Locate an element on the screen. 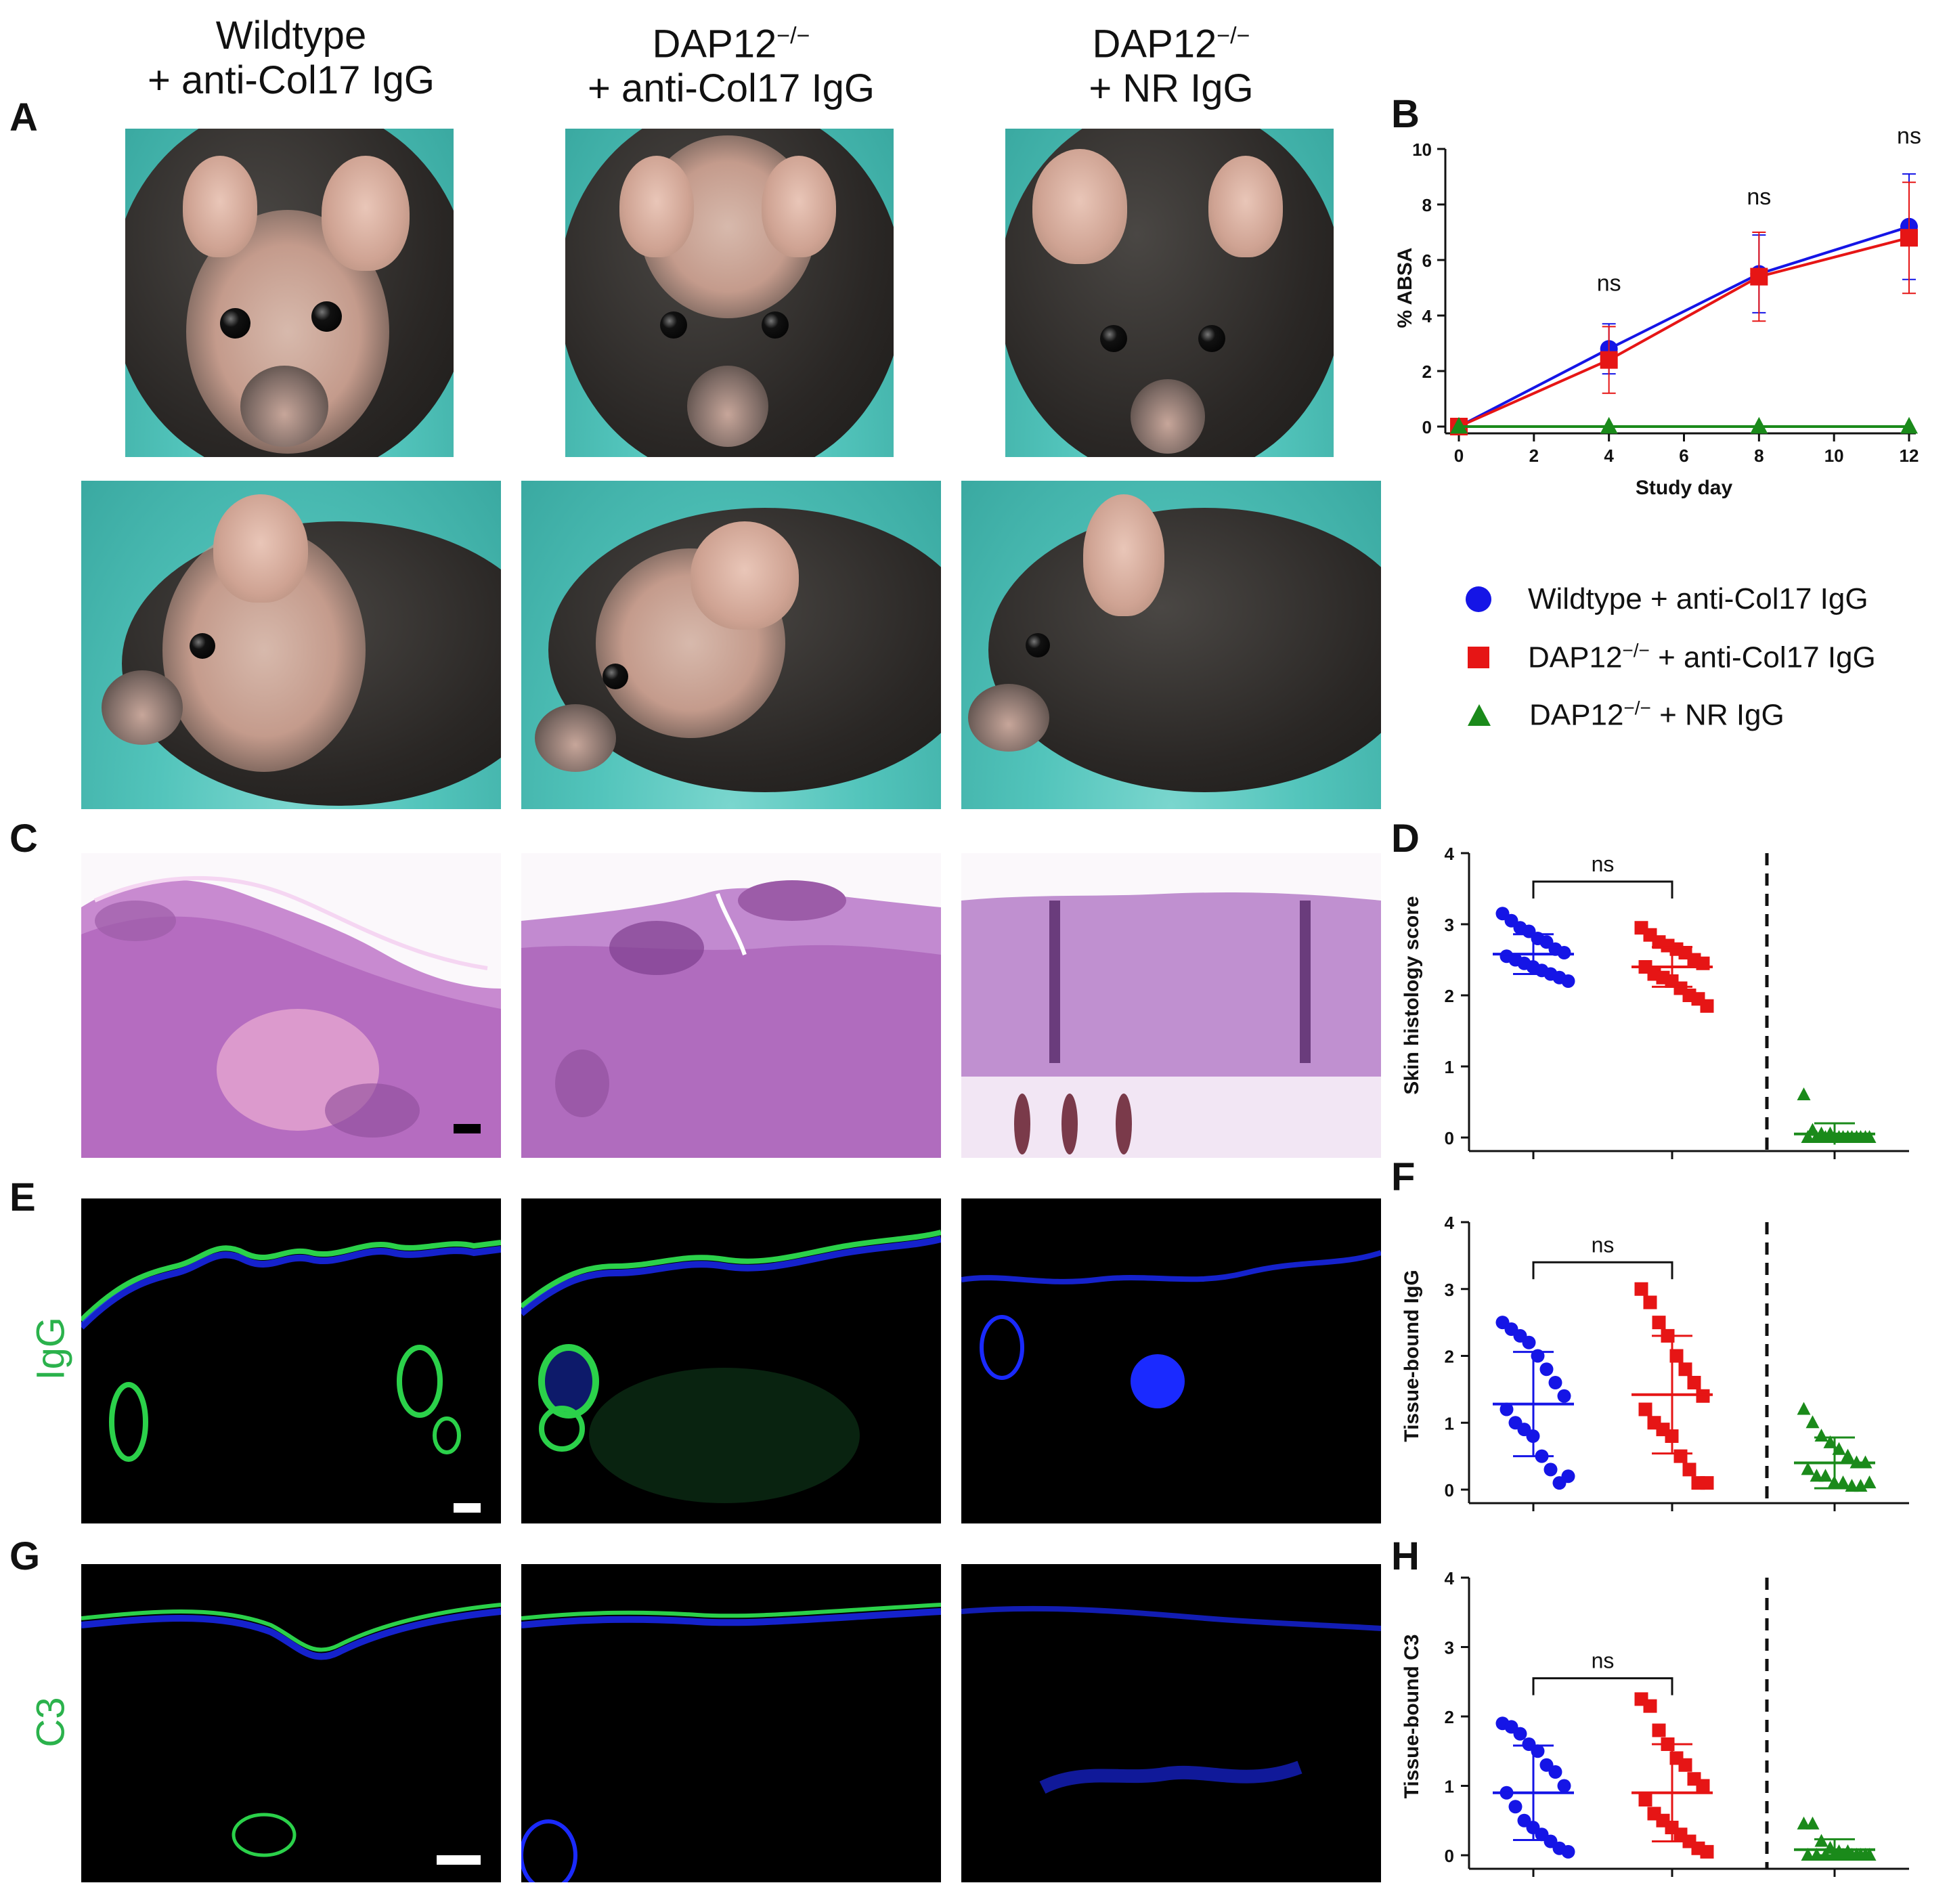 This screenshot has height=1904, width=1949. fluorescence-igg-wildtype is located at coordinates (291, 1361).